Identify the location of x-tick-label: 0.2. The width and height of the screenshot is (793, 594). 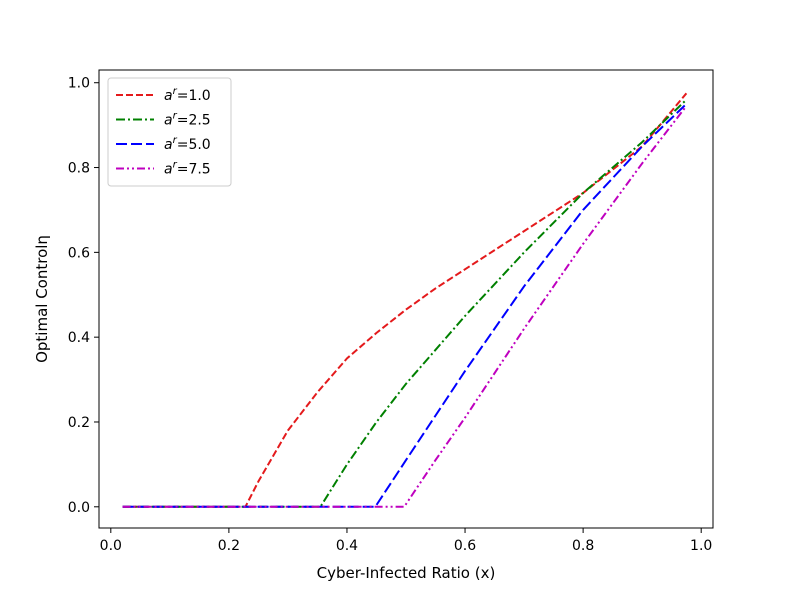
(229, 546).